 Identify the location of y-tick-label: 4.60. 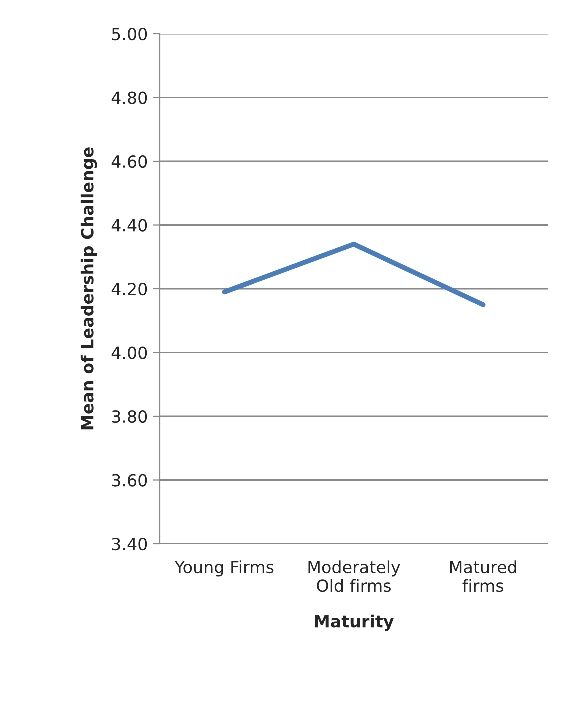
(130, 161).